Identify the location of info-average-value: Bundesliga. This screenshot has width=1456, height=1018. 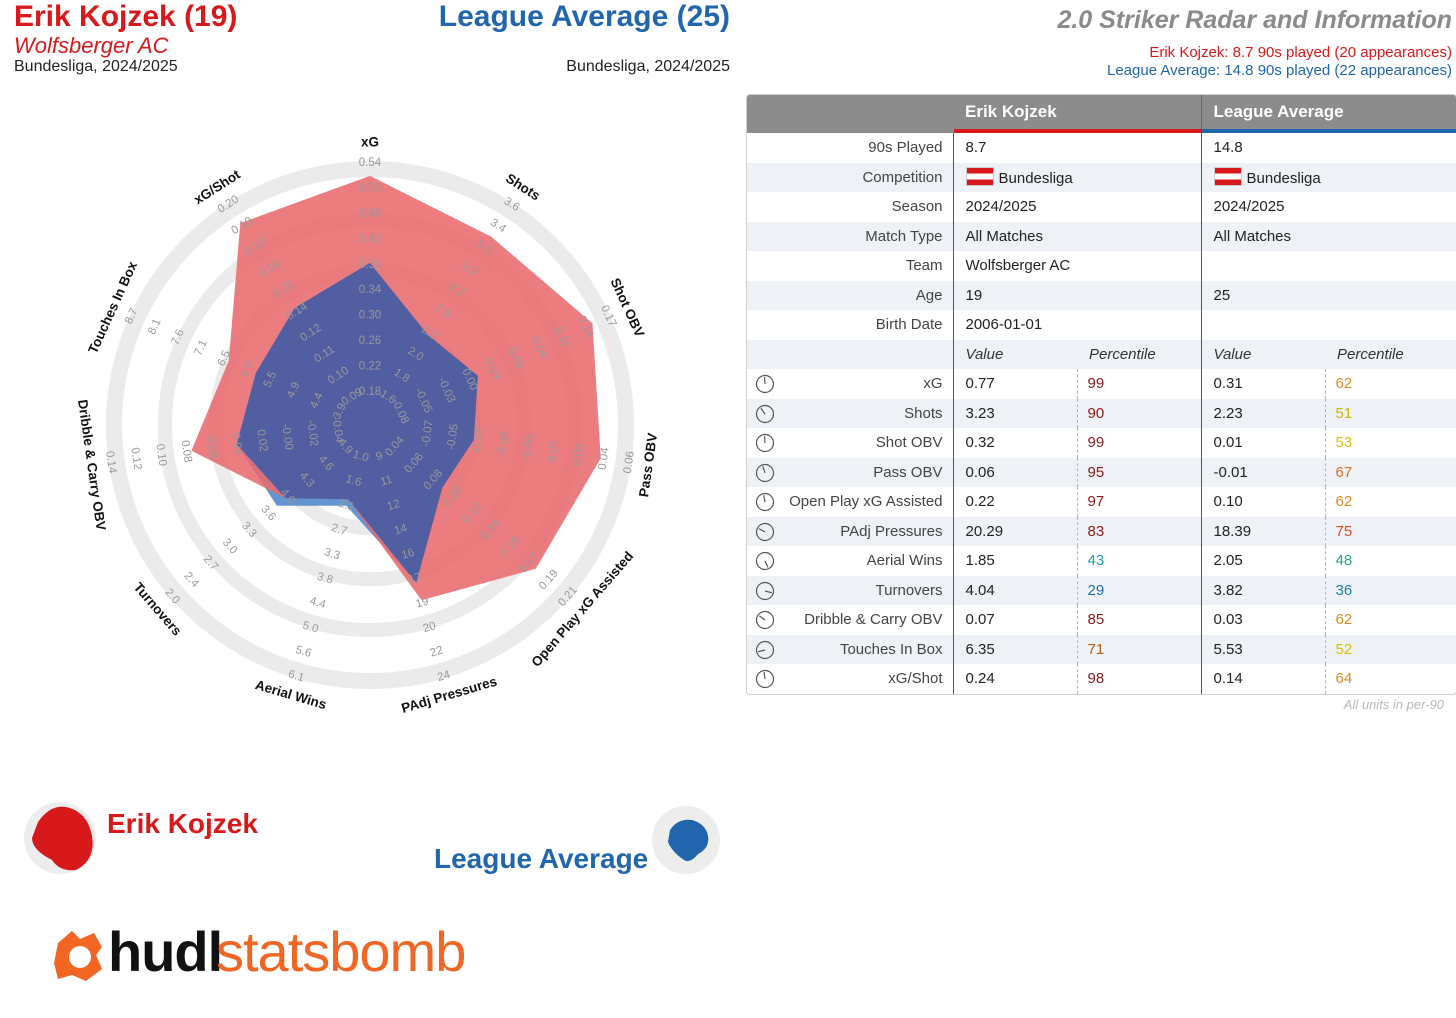
(1328, 177).